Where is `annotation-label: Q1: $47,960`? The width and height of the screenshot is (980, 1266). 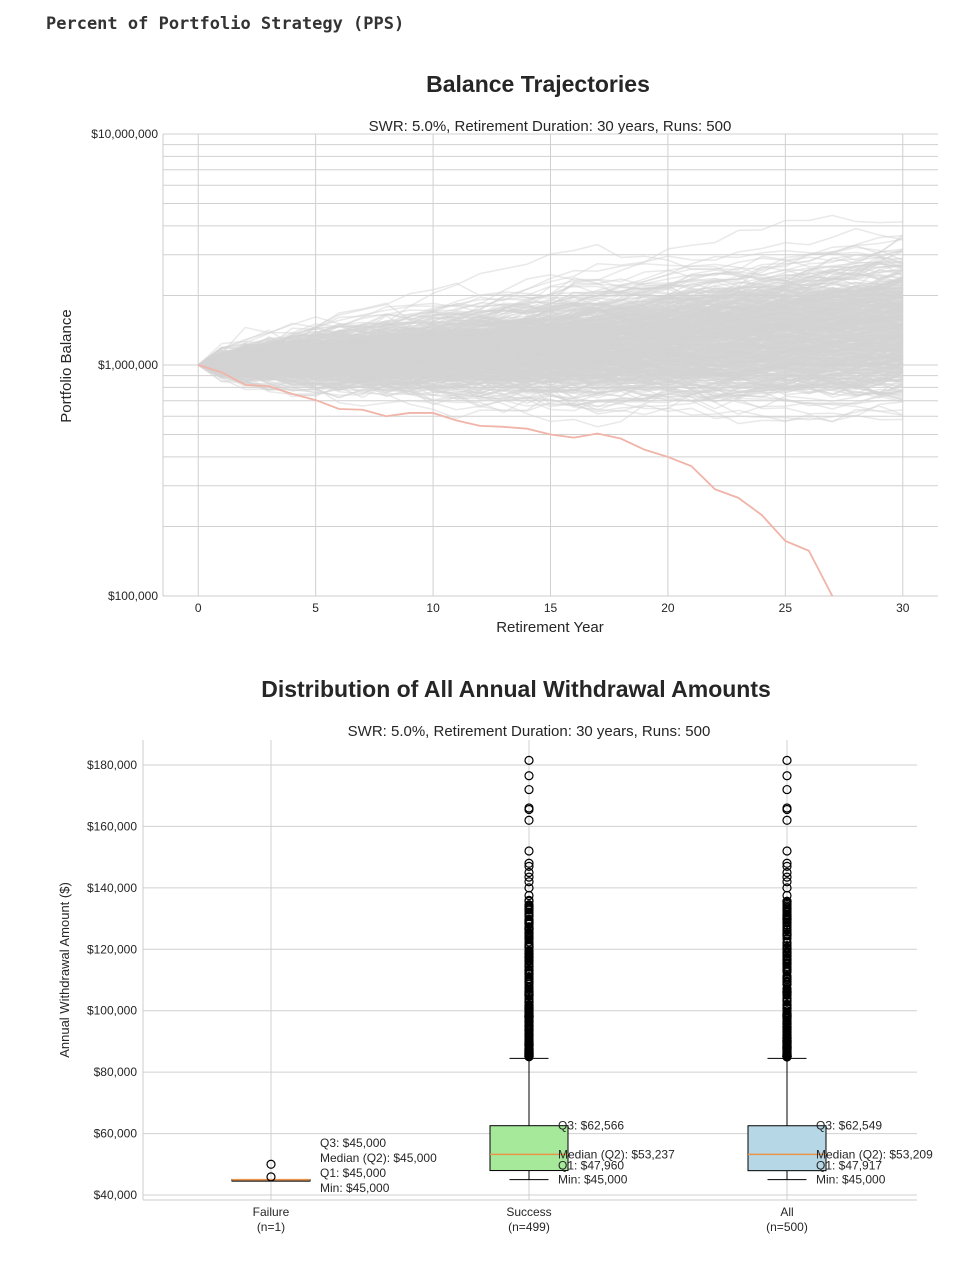 annotation-label: Q1: $47,960 is located at coordinates (591, 1166).